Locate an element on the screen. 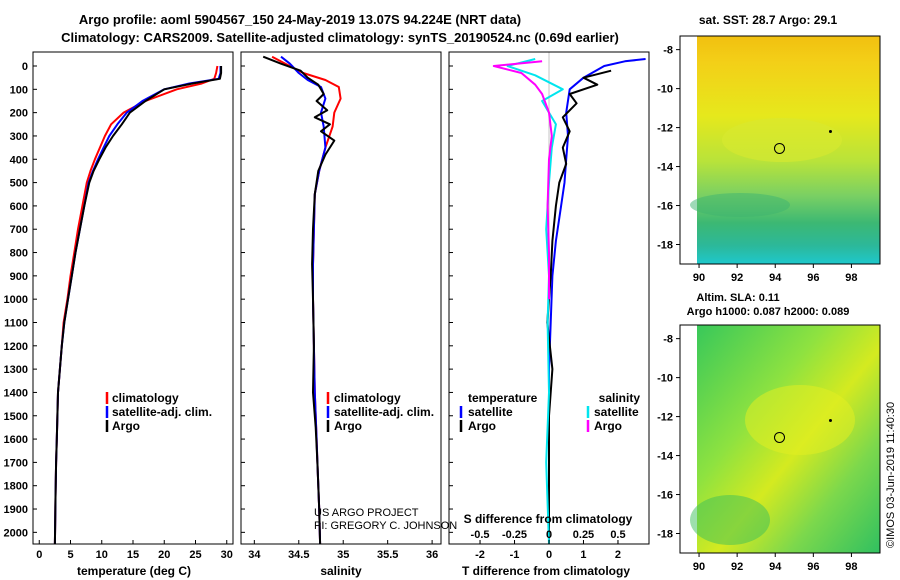  legend-label-argo: Argo is located at coordinates (126, 426).